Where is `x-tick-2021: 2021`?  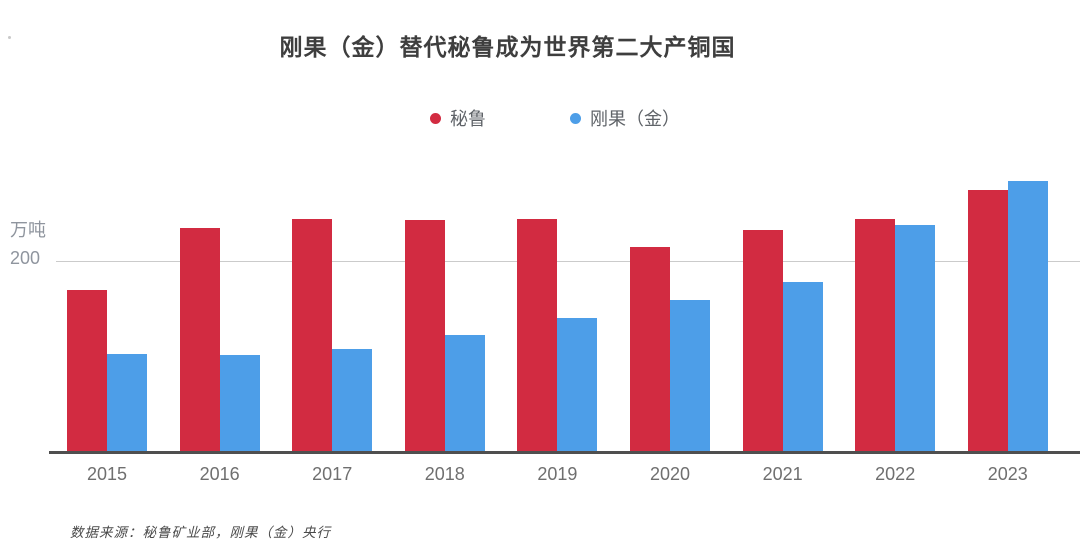 x-tick-2021: 2021 is located at coordinates (782, 474).